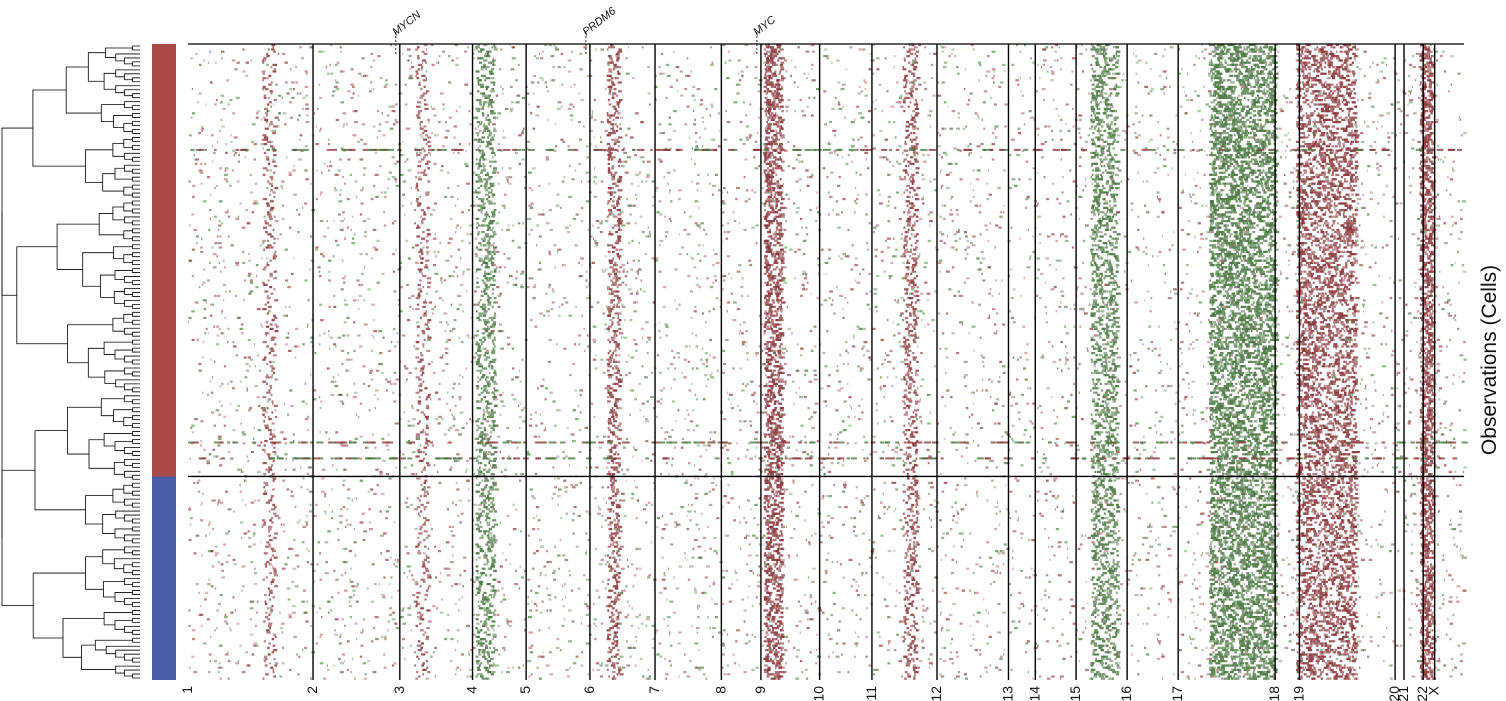 Image resolution: width=1506 pixels, height=701 pixels. Describe the element at coordinates (936, 693) in the screenshot. I see `chromosome-label-12: 12` at that location.